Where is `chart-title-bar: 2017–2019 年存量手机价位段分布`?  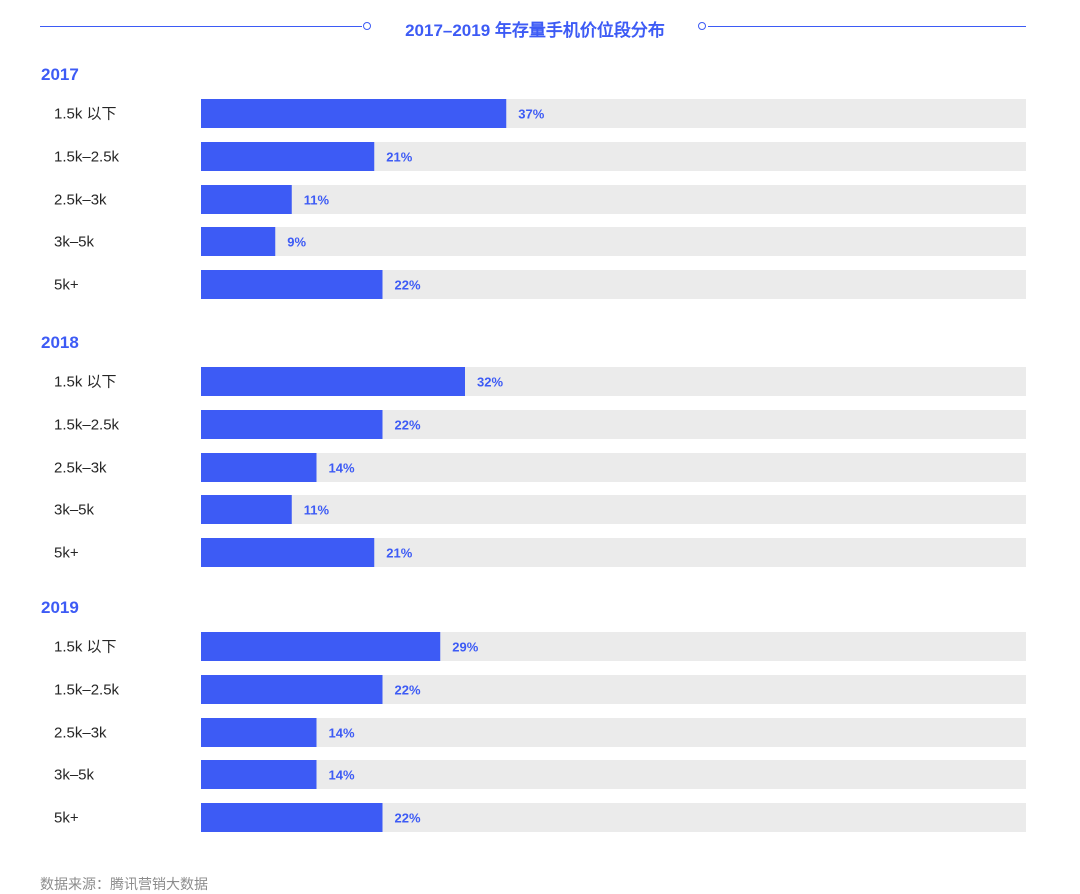 chart-title-bar: 2017–2019 年存量手机价位段分布 is located at coordinates (533, 27).